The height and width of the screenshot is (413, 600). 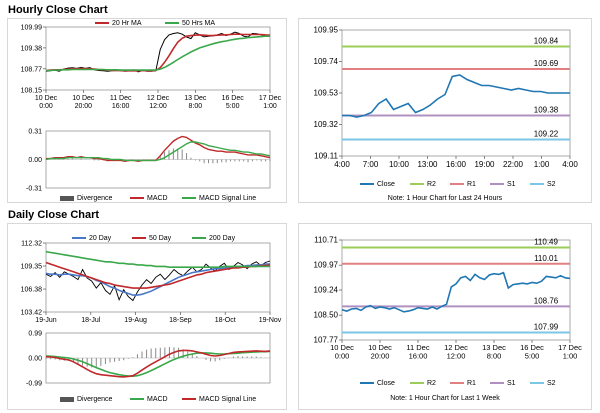 What do you see at coordinates (34, 189) in the screenshot?
I see `y-tick-label: -0.31` at bounding box center [34, 189].